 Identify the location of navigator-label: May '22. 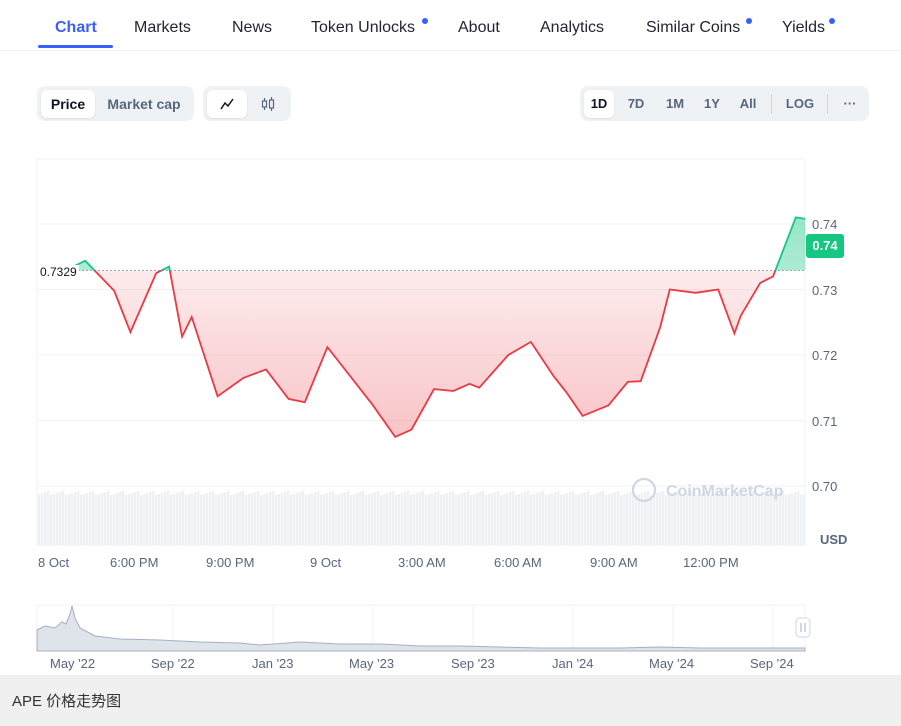
(73, 663).